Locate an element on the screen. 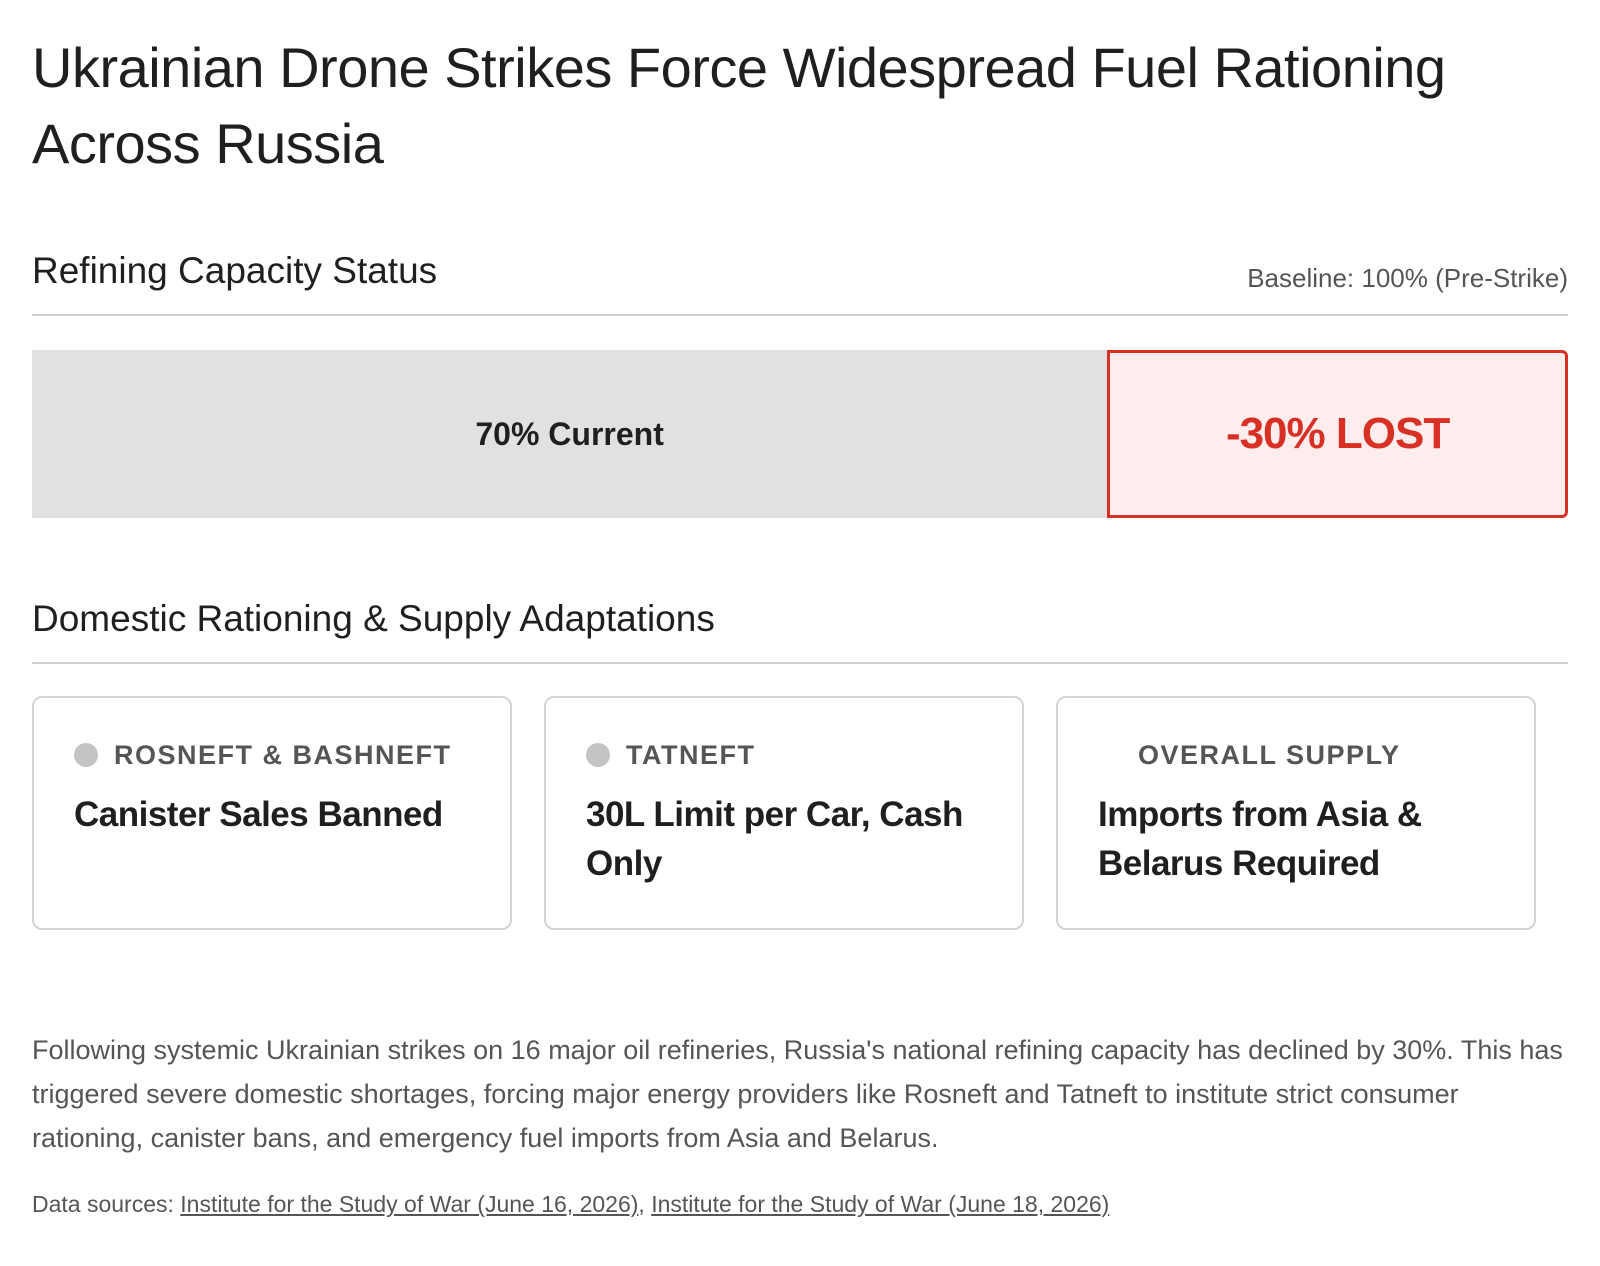 The height and width of the screenshot is (1266, 1600). sources-prefix: Data sources: is located at coordinates (106, 1204).